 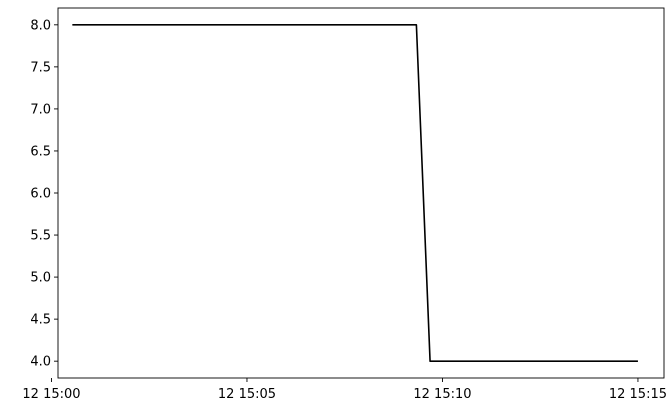 I want to click on y-tick-label: 5.0, so click(x=40, y=278).